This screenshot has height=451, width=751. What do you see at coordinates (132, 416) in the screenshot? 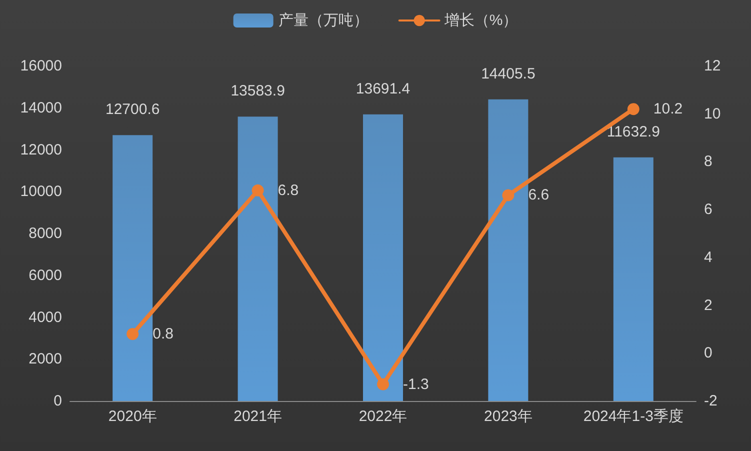
I see `x-tick-label: 2020年` at bounding box center [132, 416].